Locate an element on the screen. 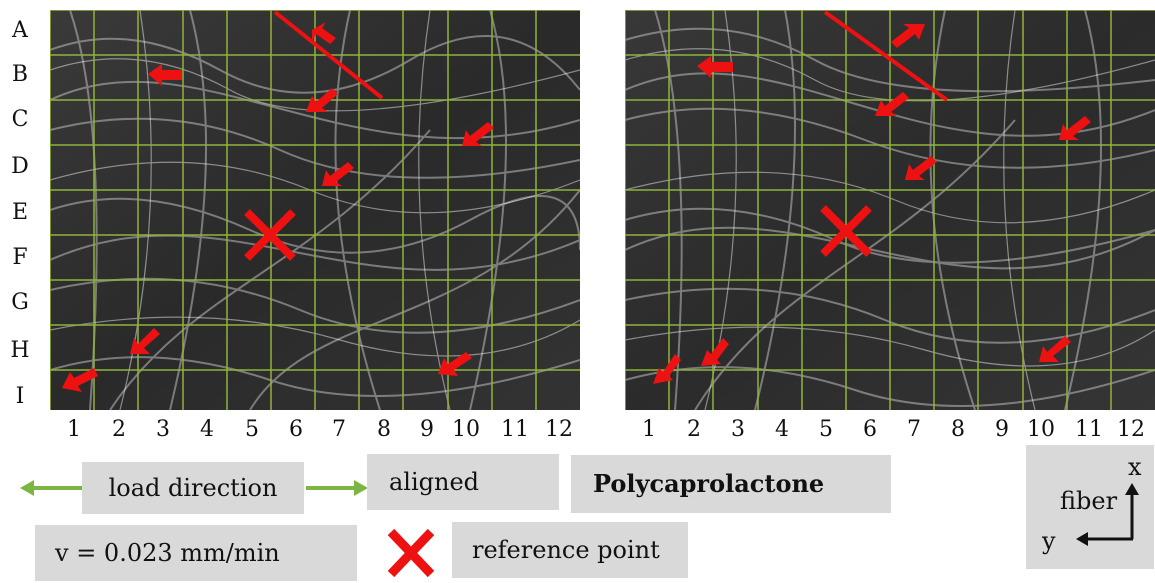  axis-arrows-icon is located at coordinates (1107, 514).